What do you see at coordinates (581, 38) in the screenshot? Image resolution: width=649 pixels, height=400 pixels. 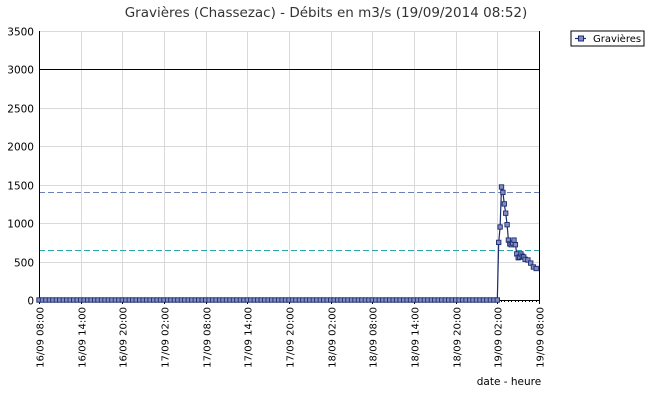 I see `legend-marker-swatch` at bounding box center [581, 38].